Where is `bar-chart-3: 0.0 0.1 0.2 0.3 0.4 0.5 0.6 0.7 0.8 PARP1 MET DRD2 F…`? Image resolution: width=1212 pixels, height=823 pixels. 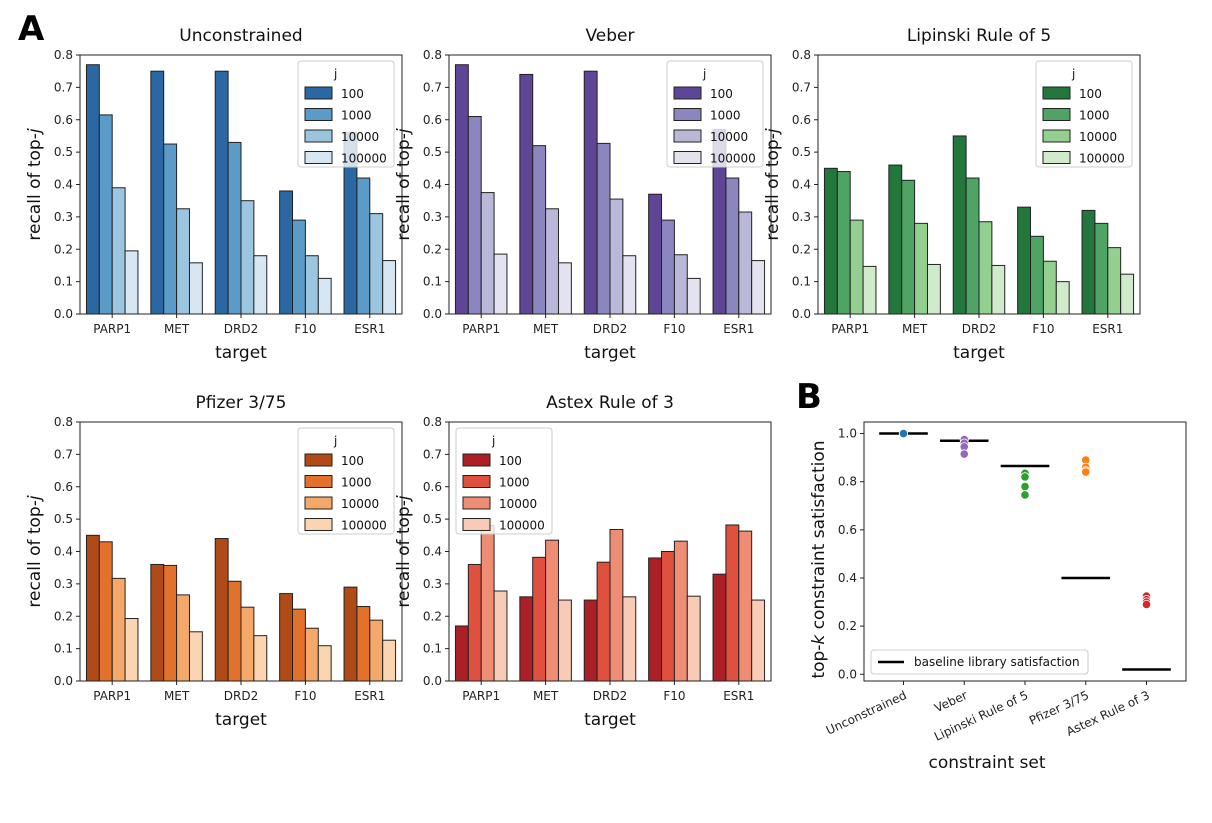 bar-chart-3: 0.0 0.1 0.2 0.3 0.4 0.5 0.6 0.7 0.8 PARP1 MET DRD2 F… is located at coordinates (952, 194).